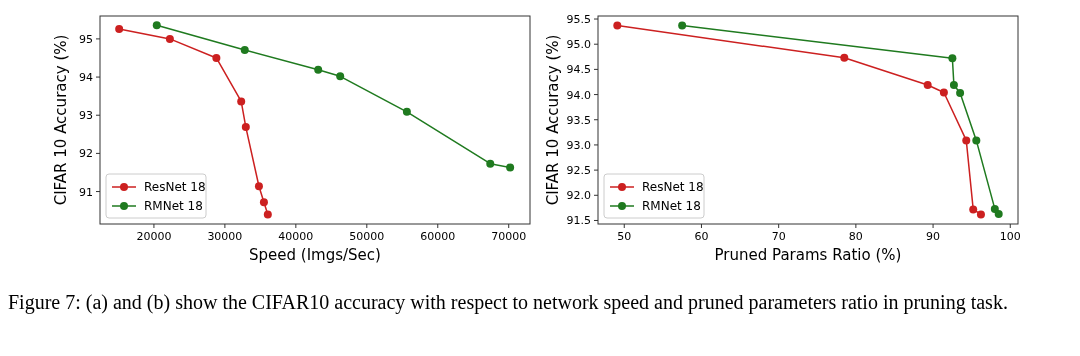 Image resolution: width=1080 pixels, height=356 pixels. Describe the element at coordinates (578, 120) in the screenshot. I see `y-tick-label: 93.5` at that location.